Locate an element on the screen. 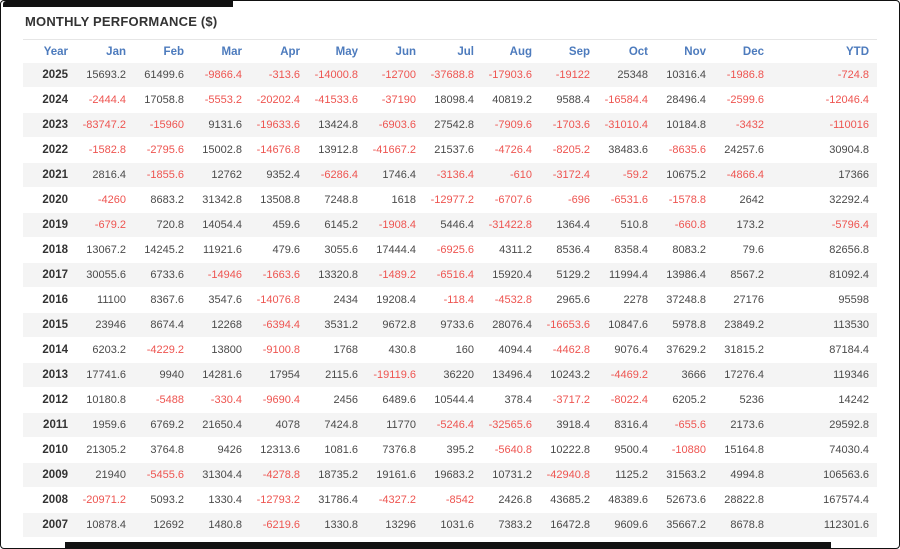  month-value-cell: -6516.4 is located at coordinates (453, 275).